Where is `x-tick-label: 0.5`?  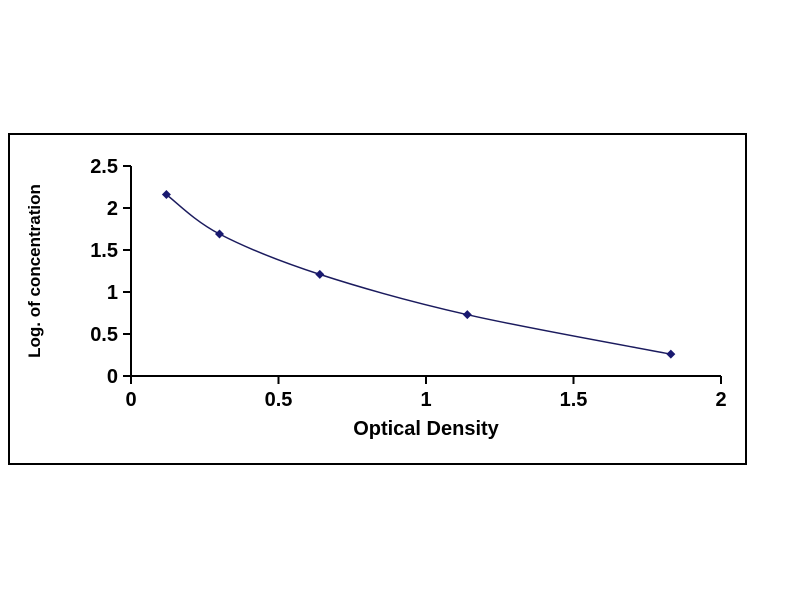 x-tick-label: 0.5 is located at coordinates (279, 400).